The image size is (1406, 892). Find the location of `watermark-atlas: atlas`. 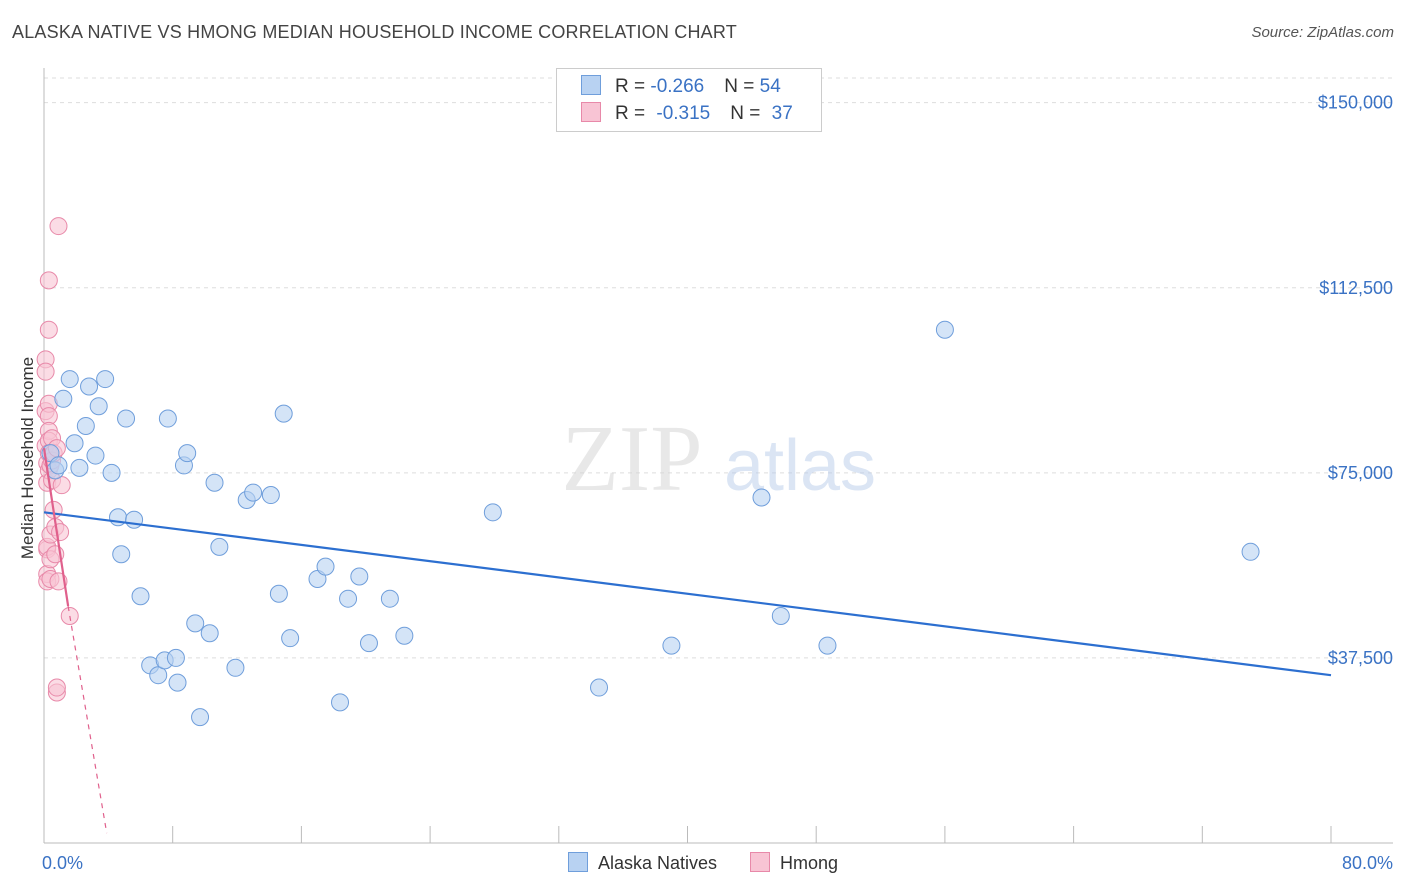

watermark-atlas: atlas is located at coordinates (800, 466).